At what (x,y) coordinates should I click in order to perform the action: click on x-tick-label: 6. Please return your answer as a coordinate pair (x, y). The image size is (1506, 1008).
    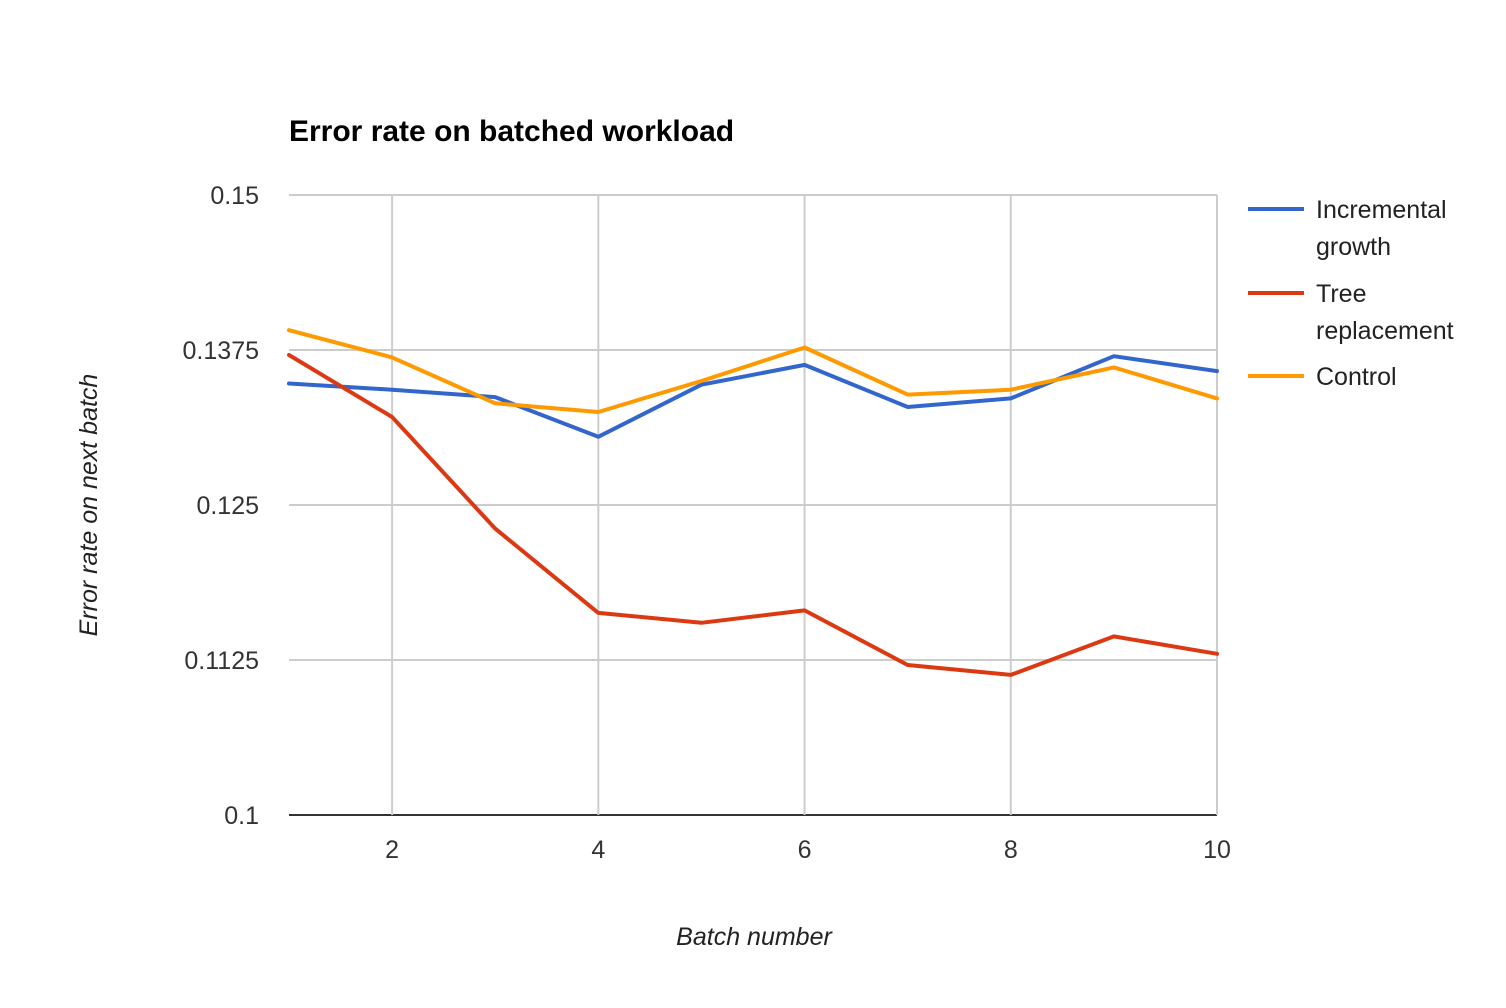
    Looking at the image, I should click on (805, 850).